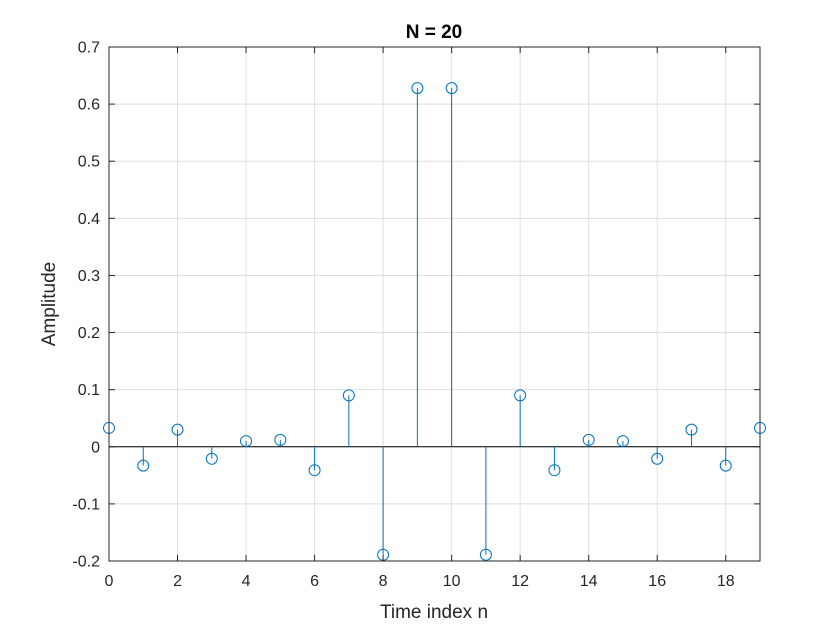 The width and height of the screenshot is (840, 630). What do you see at coordinates (89, 276) in the screenshot?
I see `y-tick-label: 0.3` at bounding box center [89, 276].